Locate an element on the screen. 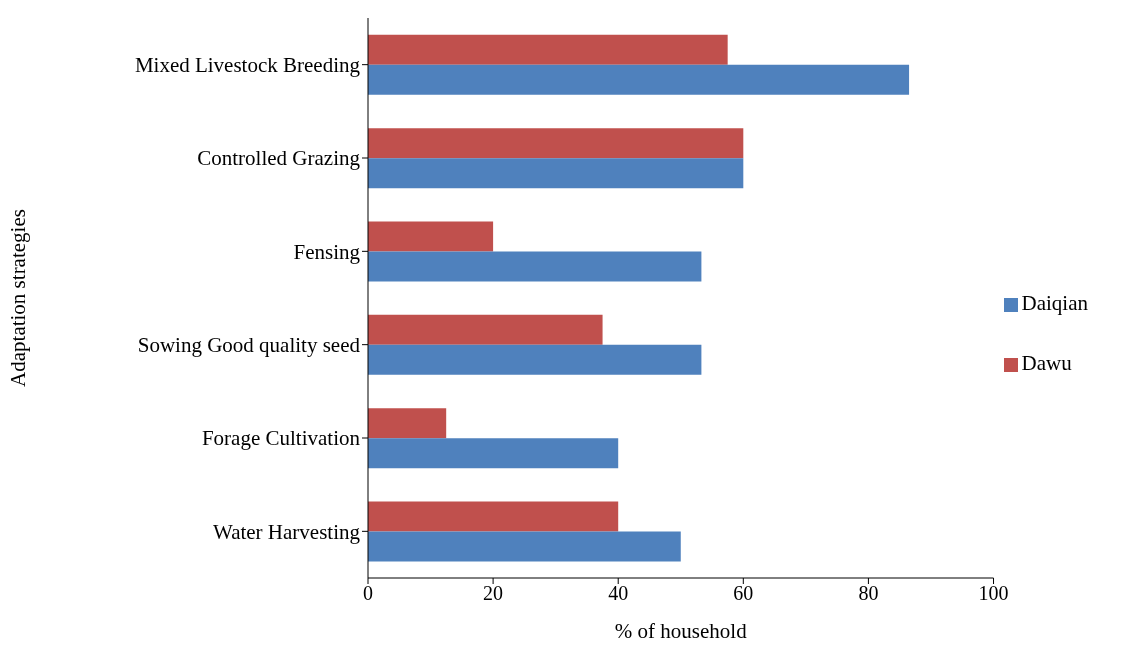 This screenshot has width=1123, height=662. x-tick-label: 100 is located at coordinates (993, 593).